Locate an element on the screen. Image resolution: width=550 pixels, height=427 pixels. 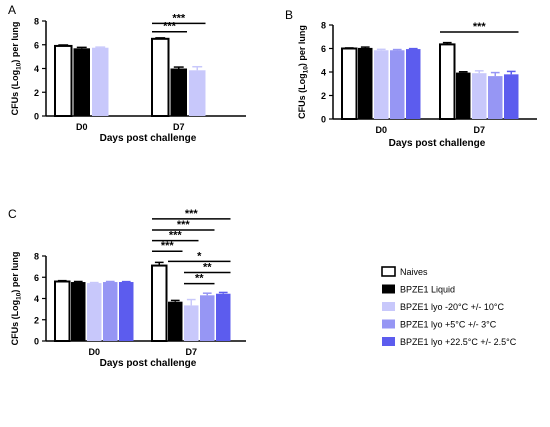
legend-label: BPZE1 lyo +22.5°C +/- 2.5°C is located at coordinates (458, 342).